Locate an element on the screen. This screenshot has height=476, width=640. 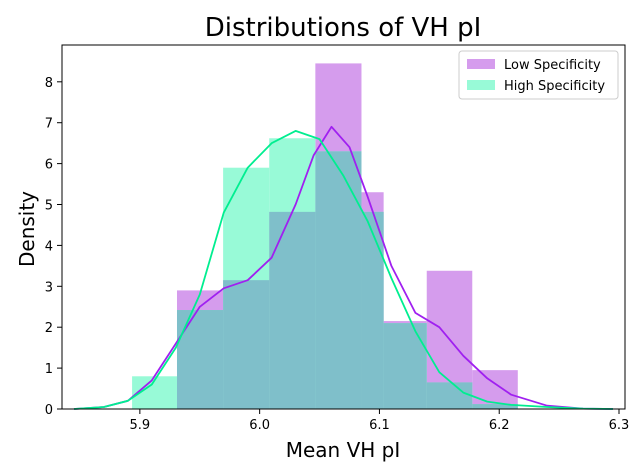
y-axis-title: Density is located at coordinates (27, 229).